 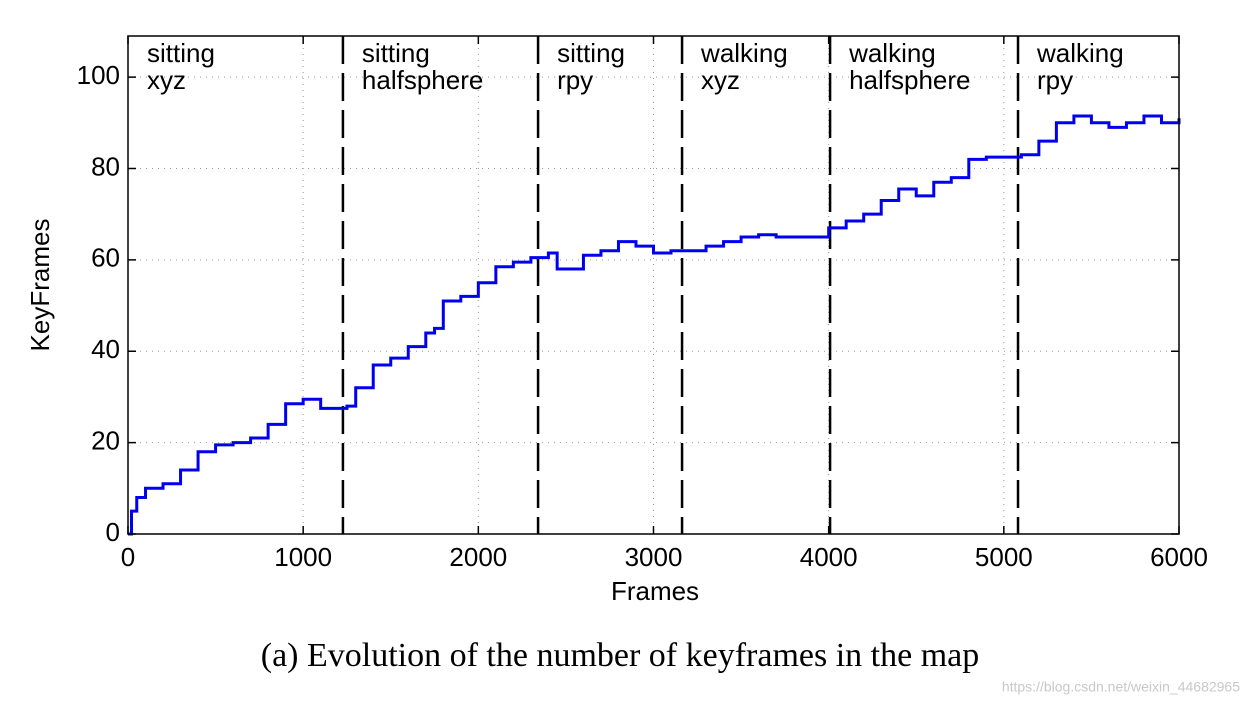 What do you see at coordinates (1179, 557) in the screenshot?
I see `x-tick-label: 6000` at bounding box center [1179, 557].